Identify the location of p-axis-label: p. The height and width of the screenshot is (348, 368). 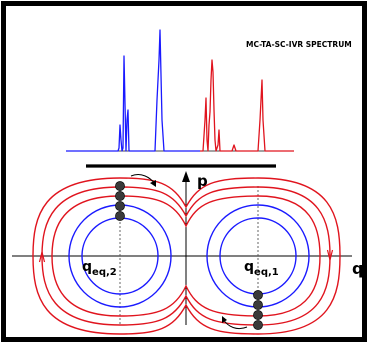
(202, 181).